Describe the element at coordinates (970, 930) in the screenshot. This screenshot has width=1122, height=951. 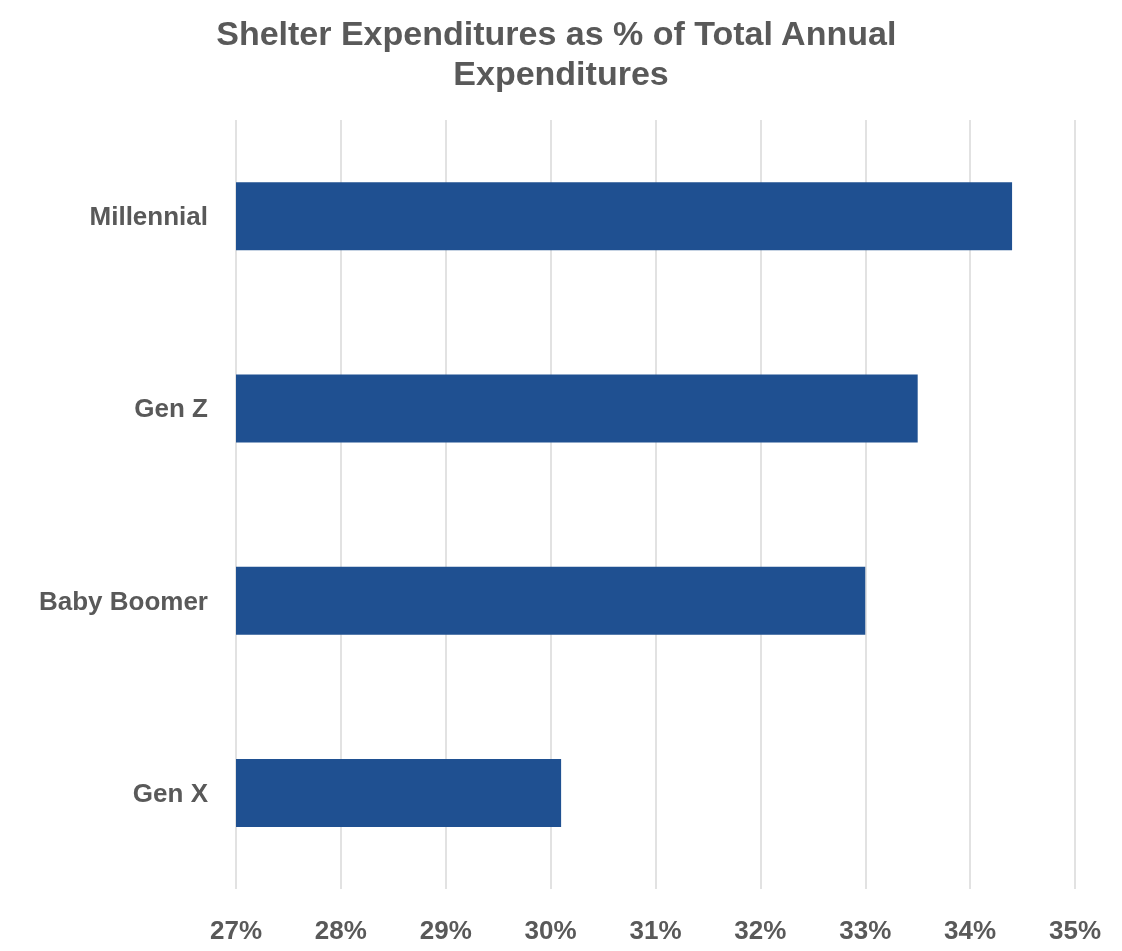
I see `x-tick-label: 34%` at that location.